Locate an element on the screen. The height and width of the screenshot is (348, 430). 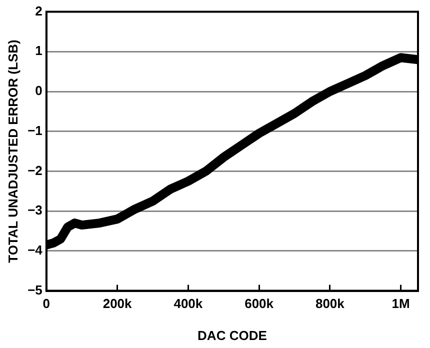
x-axis-title: DAC CODE is located at coordinates (233, 335).